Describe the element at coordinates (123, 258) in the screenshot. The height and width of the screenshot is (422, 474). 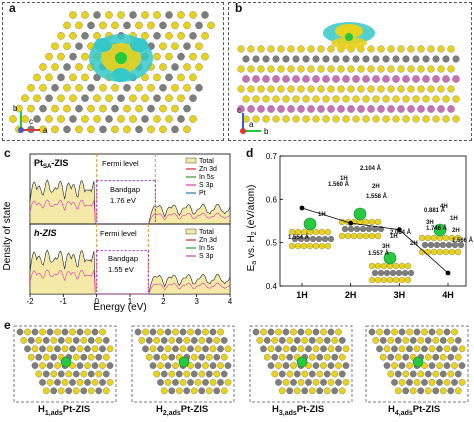
I see `dos-bottom-bandgap: Bandgap` at that location.